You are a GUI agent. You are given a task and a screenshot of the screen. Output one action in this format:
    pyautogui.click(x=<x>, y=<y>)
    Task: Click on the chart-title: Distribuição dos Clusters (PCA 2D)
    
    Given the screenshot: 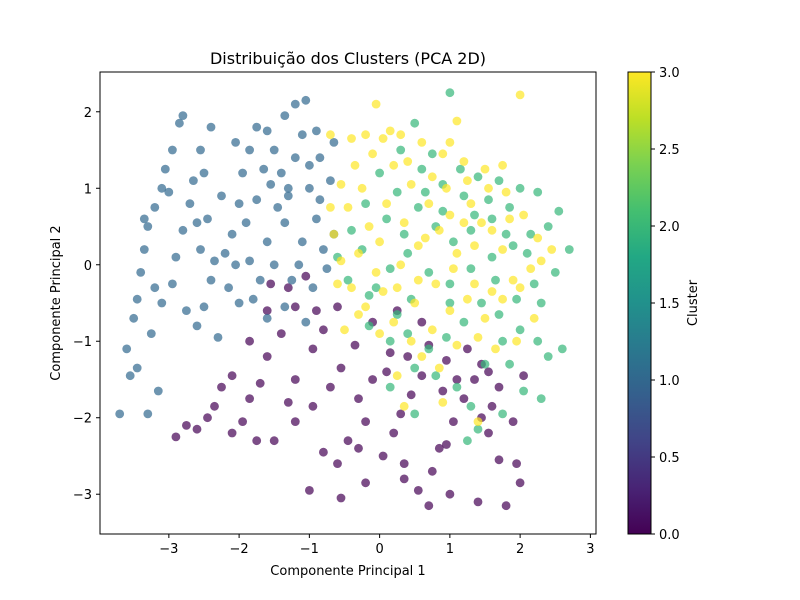 What is the action you would take?
    pyautogui.click(x=348, y=58)
    